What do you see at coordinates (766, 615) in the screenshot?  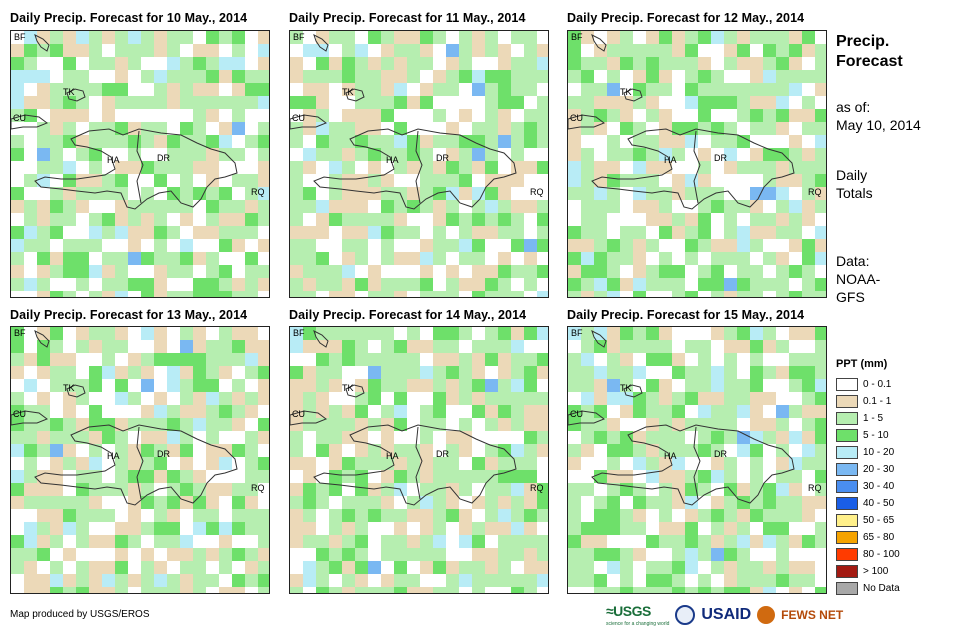 I see `fews-globe-icon` at bounding box center [766, 615].